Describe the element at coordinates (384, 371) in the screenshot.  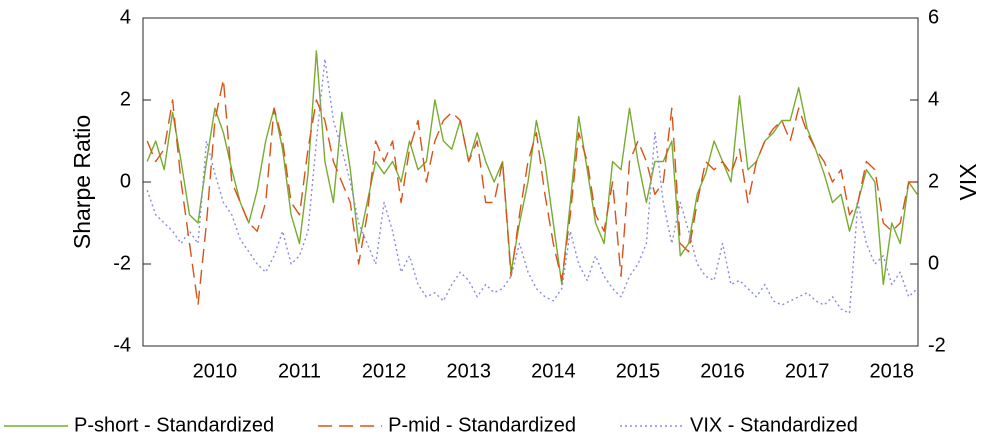
I see `x-tick-label: 2012` at that location.